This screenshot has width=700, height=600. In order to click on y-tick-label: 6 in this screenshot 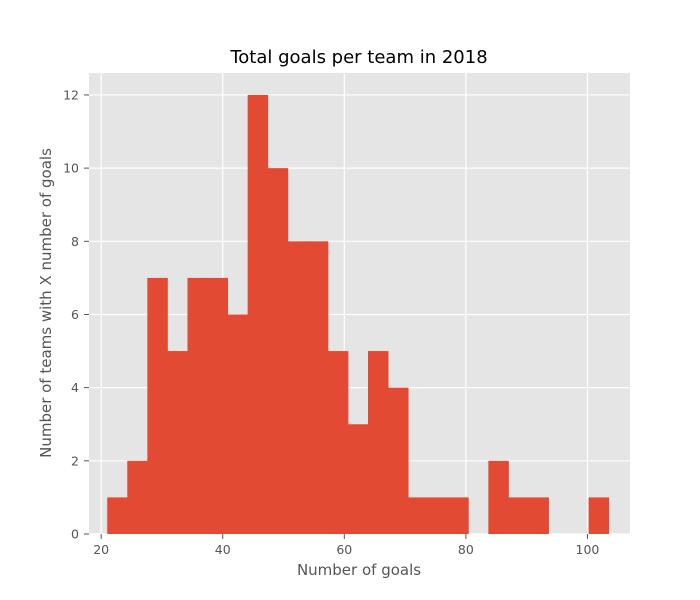, I will do `click(75, 314)`.